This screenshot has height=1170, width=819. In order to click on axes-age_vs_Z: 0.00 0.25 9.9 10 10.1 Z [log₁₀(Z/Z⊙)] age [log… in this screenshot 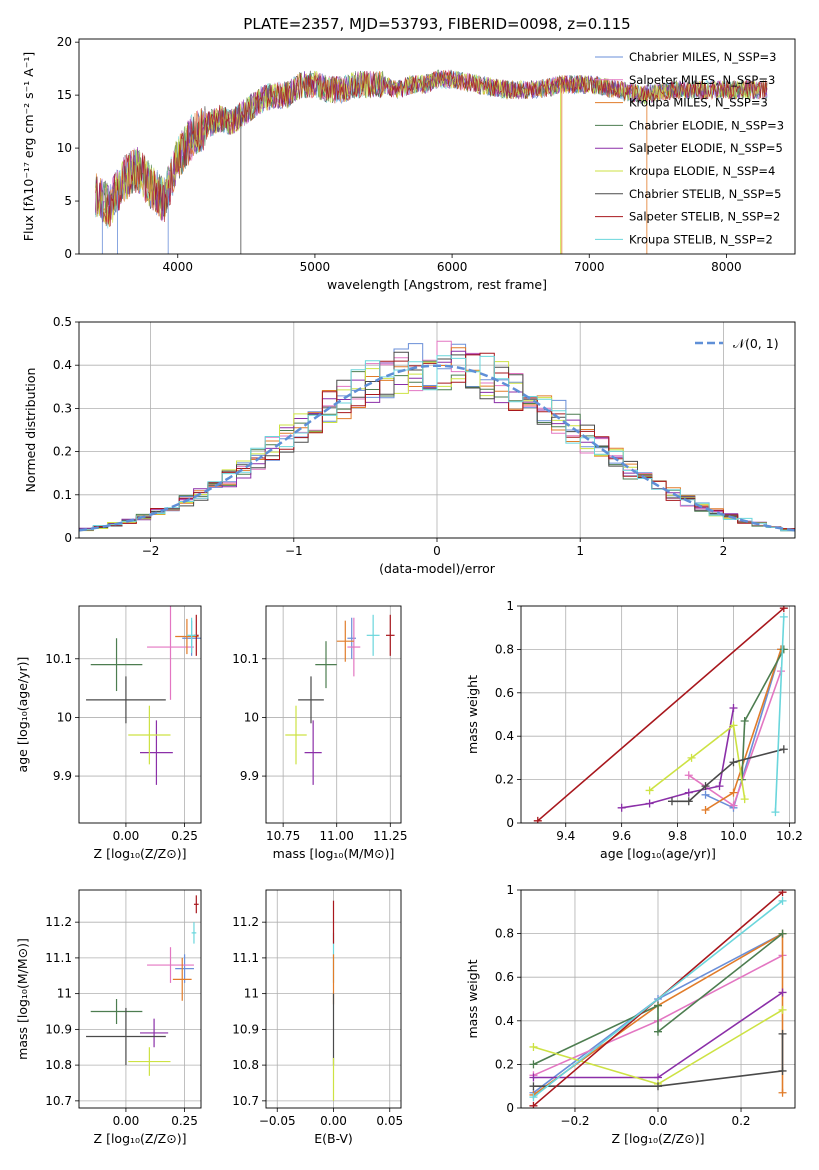, I will do `click(108, 733)`.